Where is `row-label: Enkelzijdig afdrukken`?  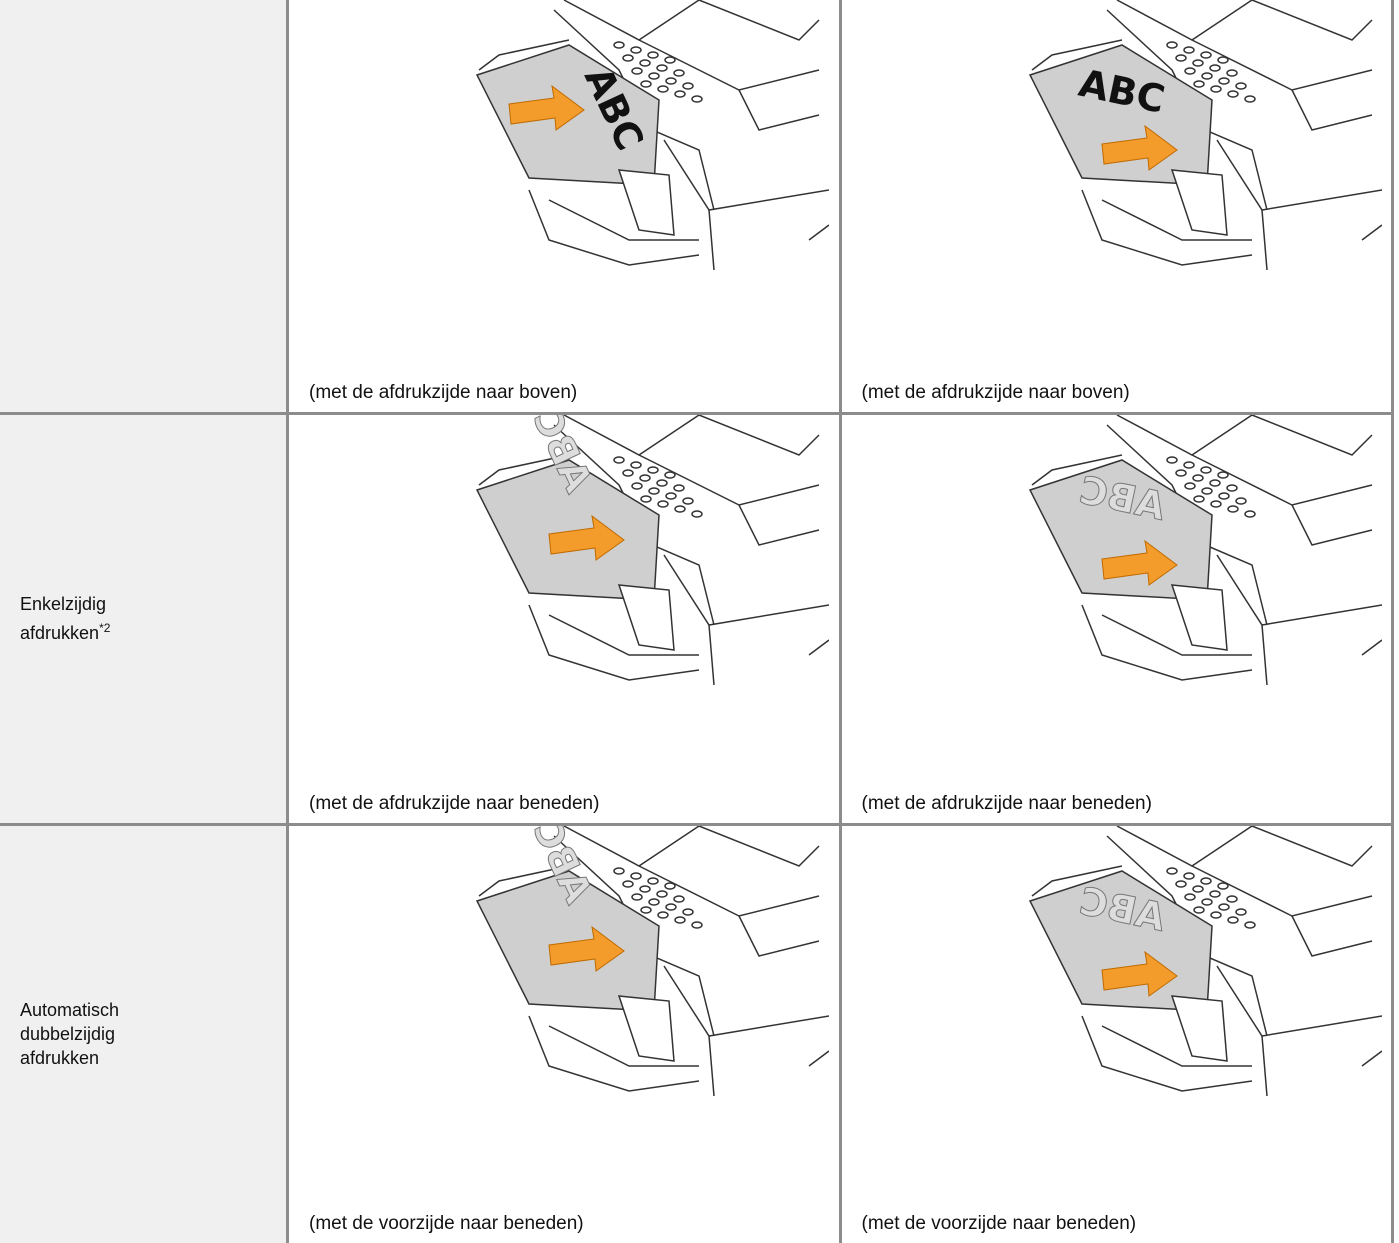 row-label: Enkelzijdig afdrukken is located at coordinates (63, 618).